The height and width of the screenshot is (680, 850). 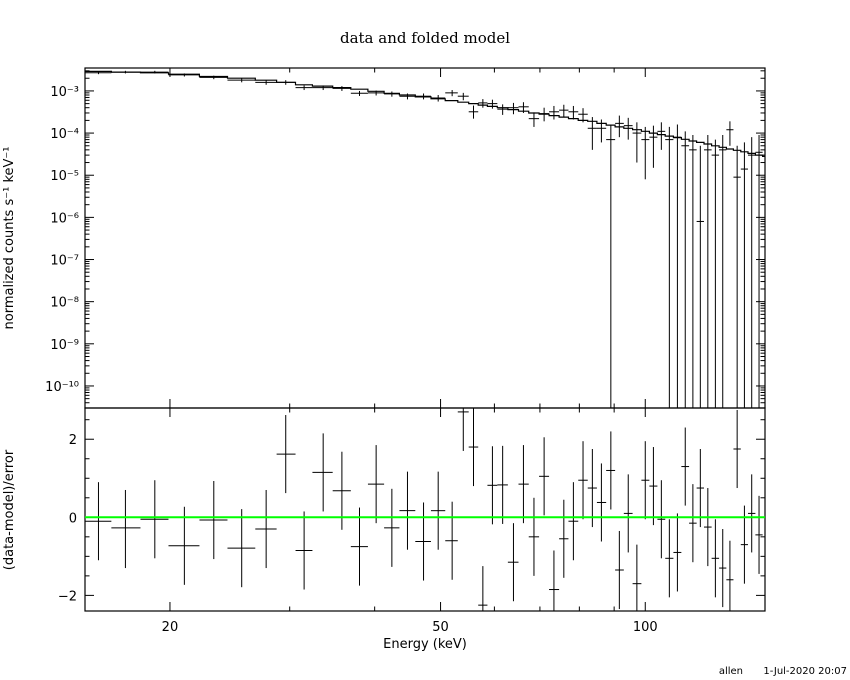 What do you see at coordinates (805, 671) in the screenshot?
I see `footer-timestamp: 1-Jul-2020 20:07` at bounding box center [805, 671].